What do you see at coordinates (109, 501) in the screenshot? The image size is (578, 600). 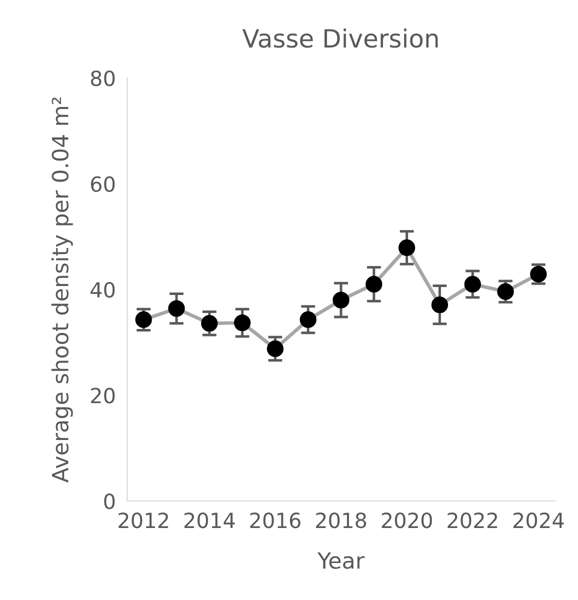 I see `y-tick-label: 0` at bounding box center [109, 501].